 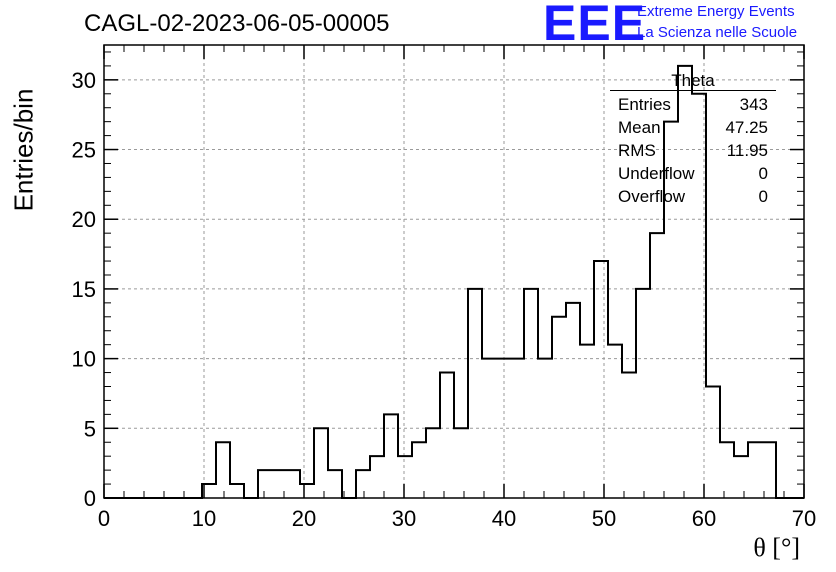 What do you see at coordinates (652, 196) in the screenshot?
I see `stats-label: Overflow` at bounding box center [652, 196].